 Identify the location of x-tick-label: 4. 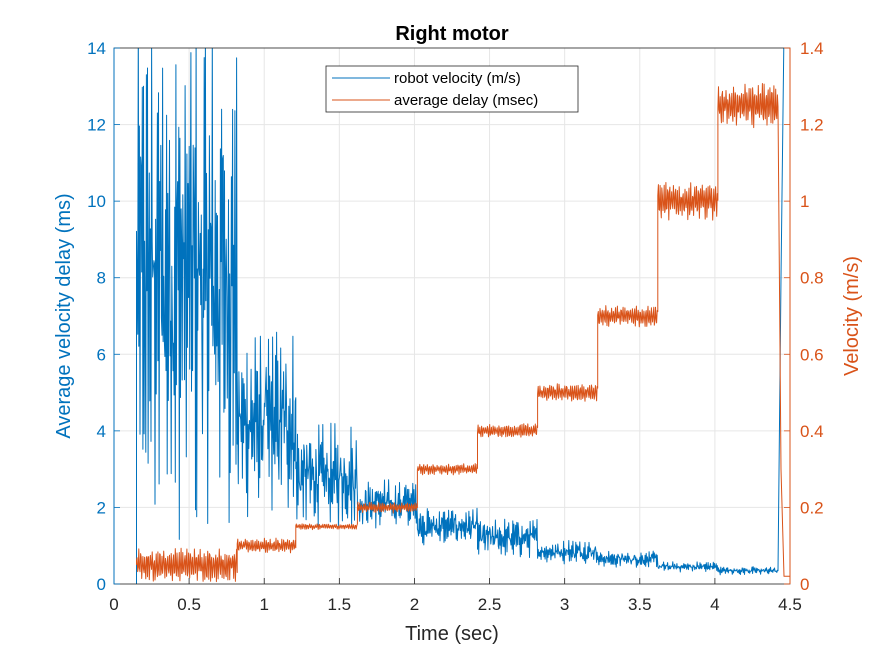
(714, 604).